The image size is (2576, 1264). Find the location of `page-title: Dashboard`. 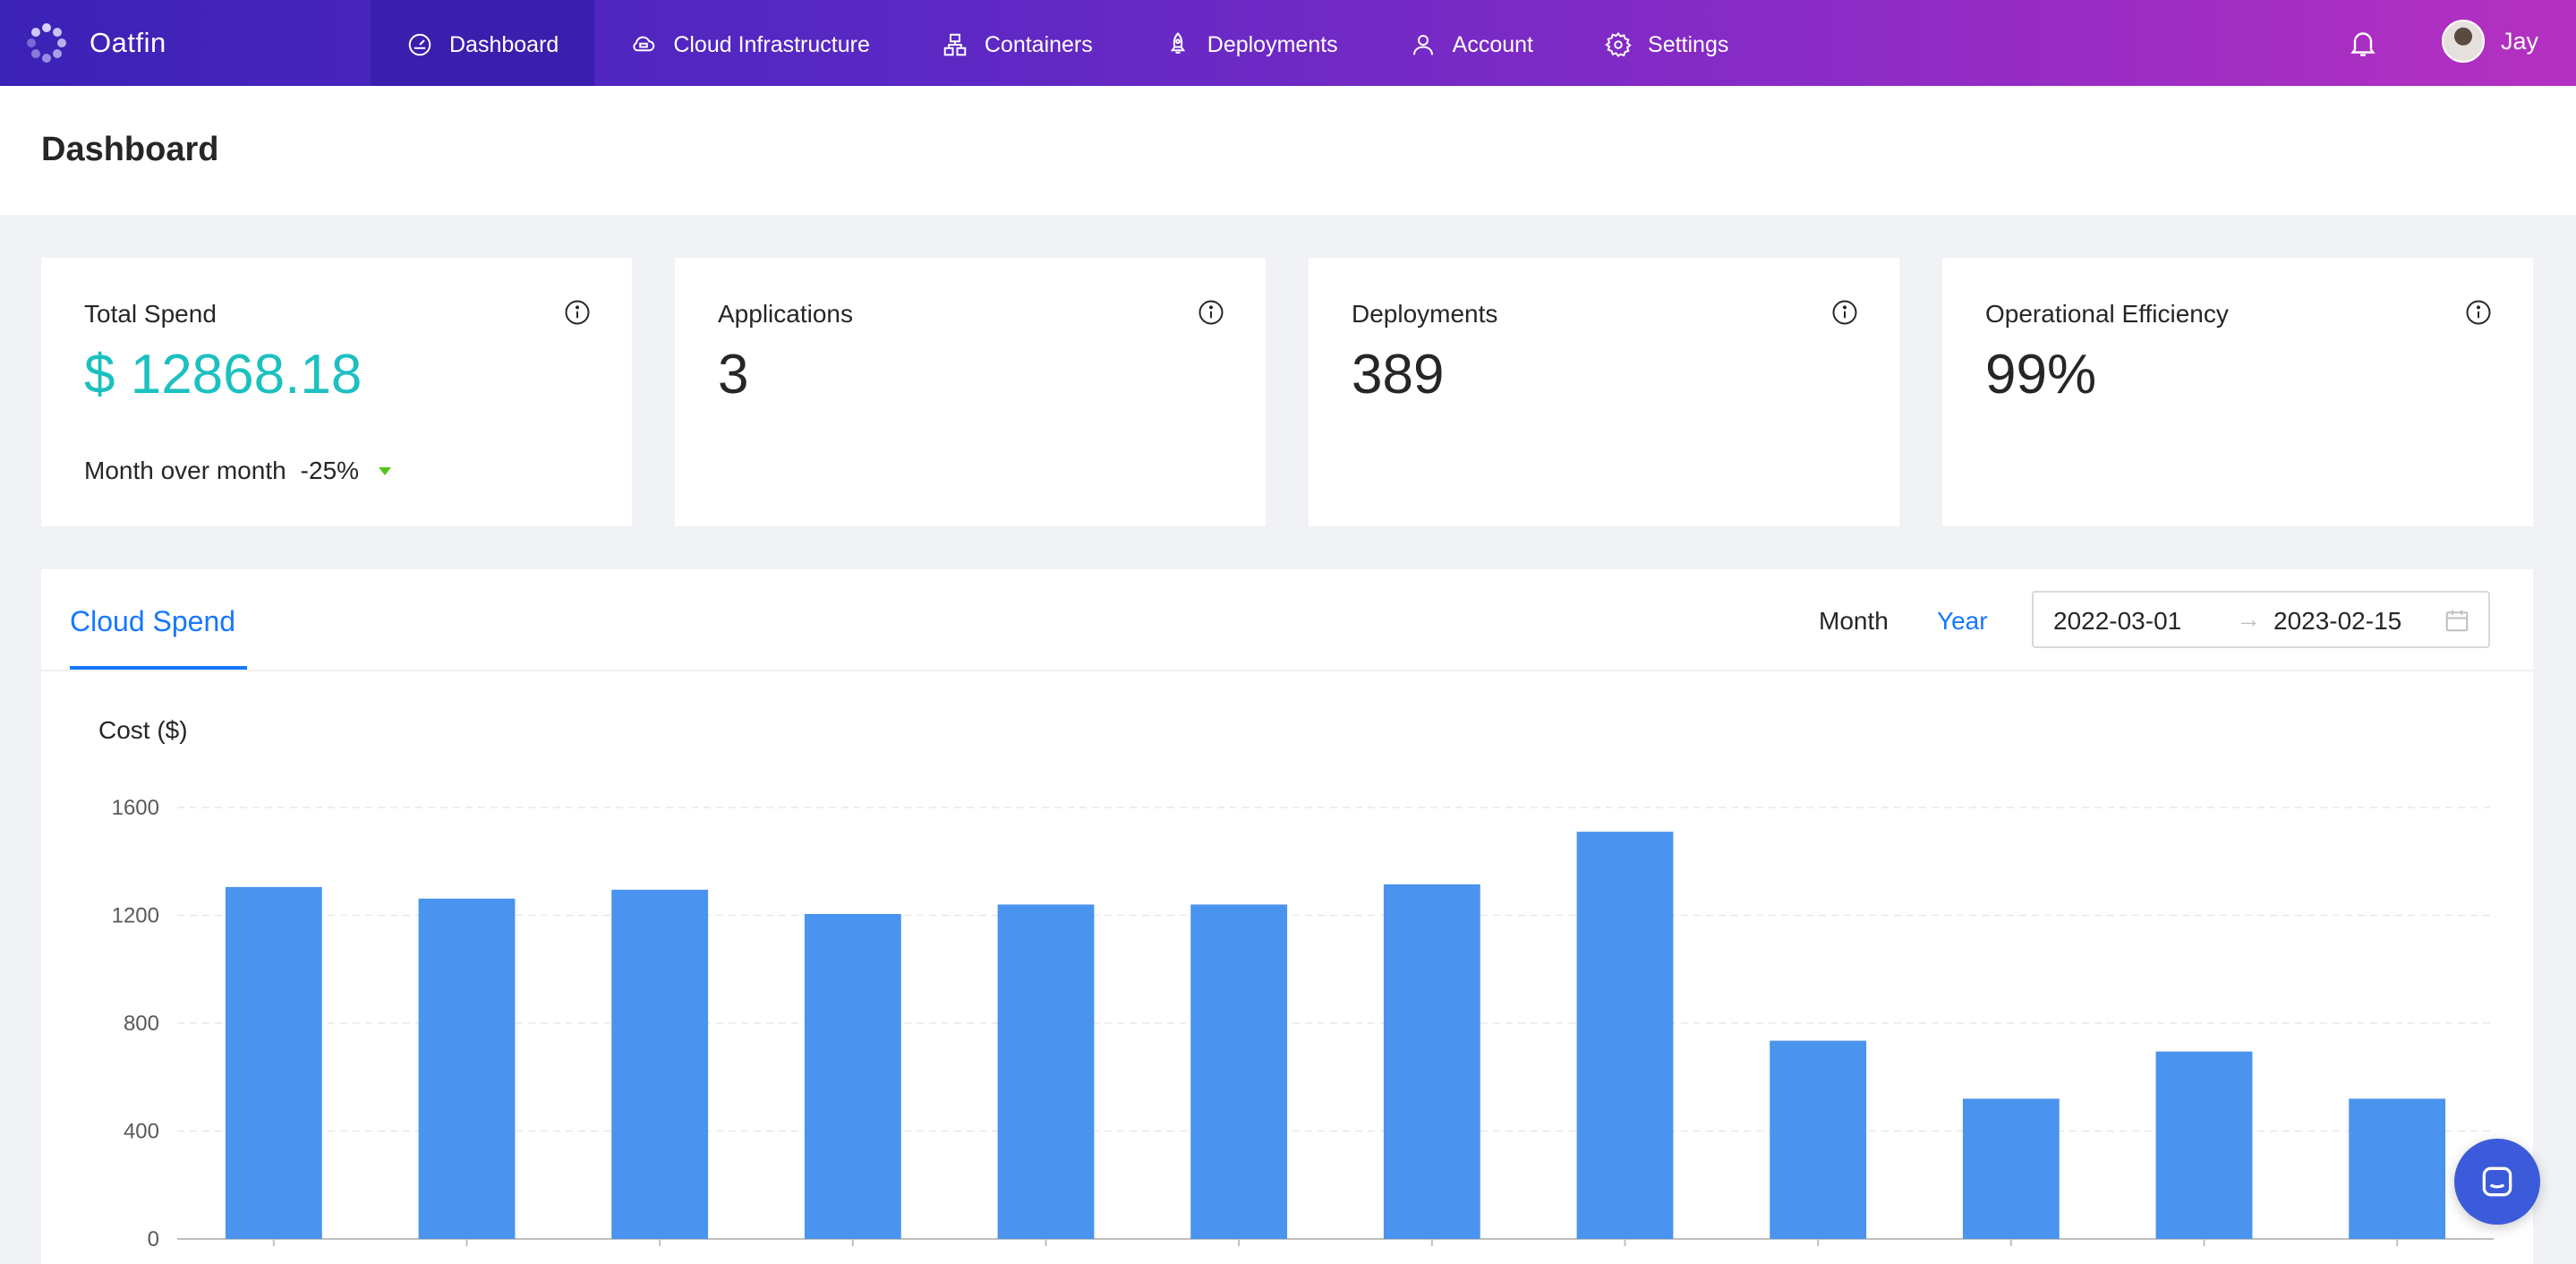

page-title: Dashboard is located at coordinates (130, 149).